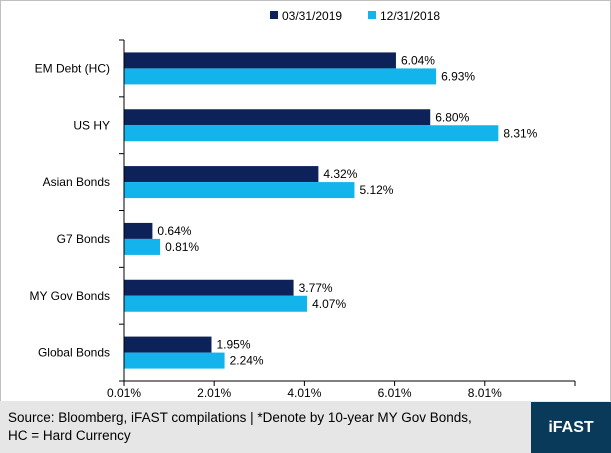  Describe the element at coordinates (304, 393) in the screenshot. I see `x-tick-label-3: 4.01%` at that location.